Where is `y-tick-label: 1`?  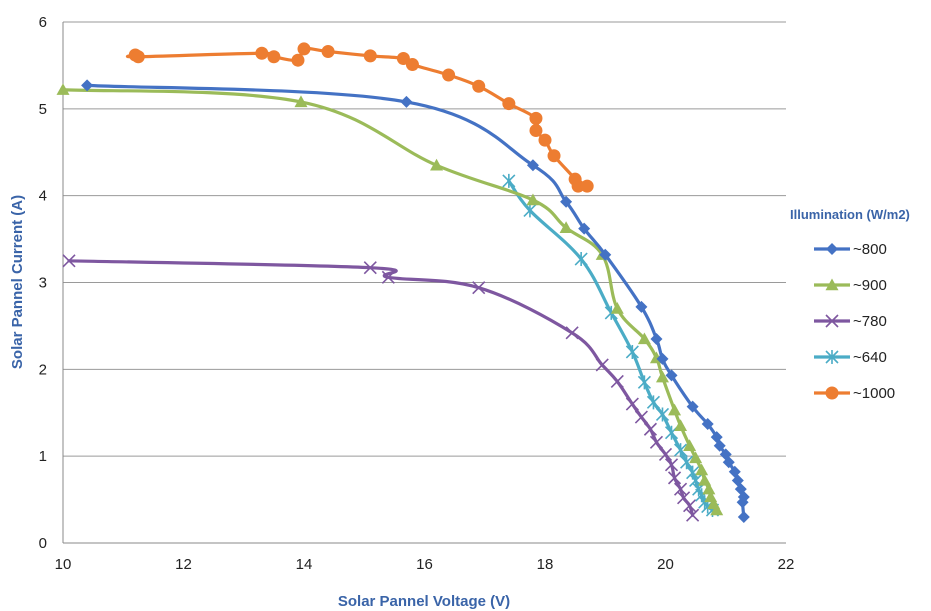
y-tick-label: 1 is located at coordinates (43, 456).